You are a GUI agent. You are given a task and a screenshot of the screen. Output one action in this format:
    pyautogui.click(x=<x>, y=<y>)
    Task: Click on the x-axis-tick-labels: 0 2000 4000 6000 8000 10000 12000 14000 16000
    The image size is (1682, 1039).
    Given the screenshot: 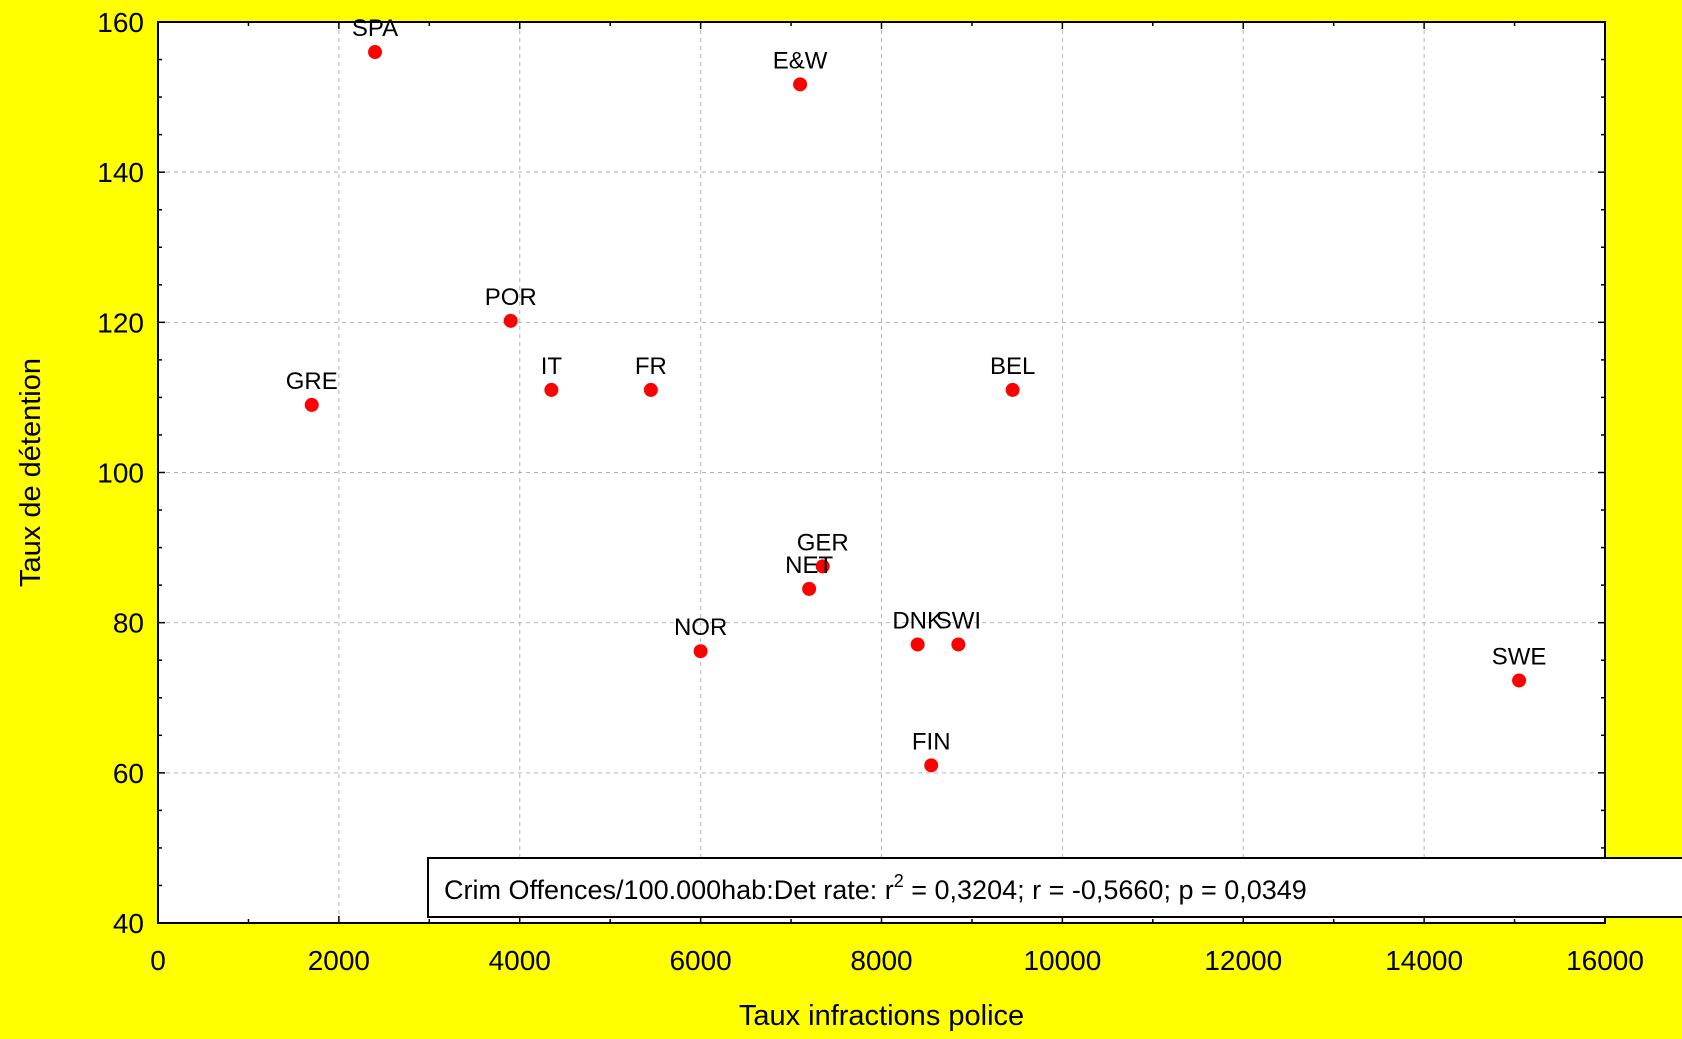 What is the action you would take?
    pyautogui.click(x=897, y=960)
    